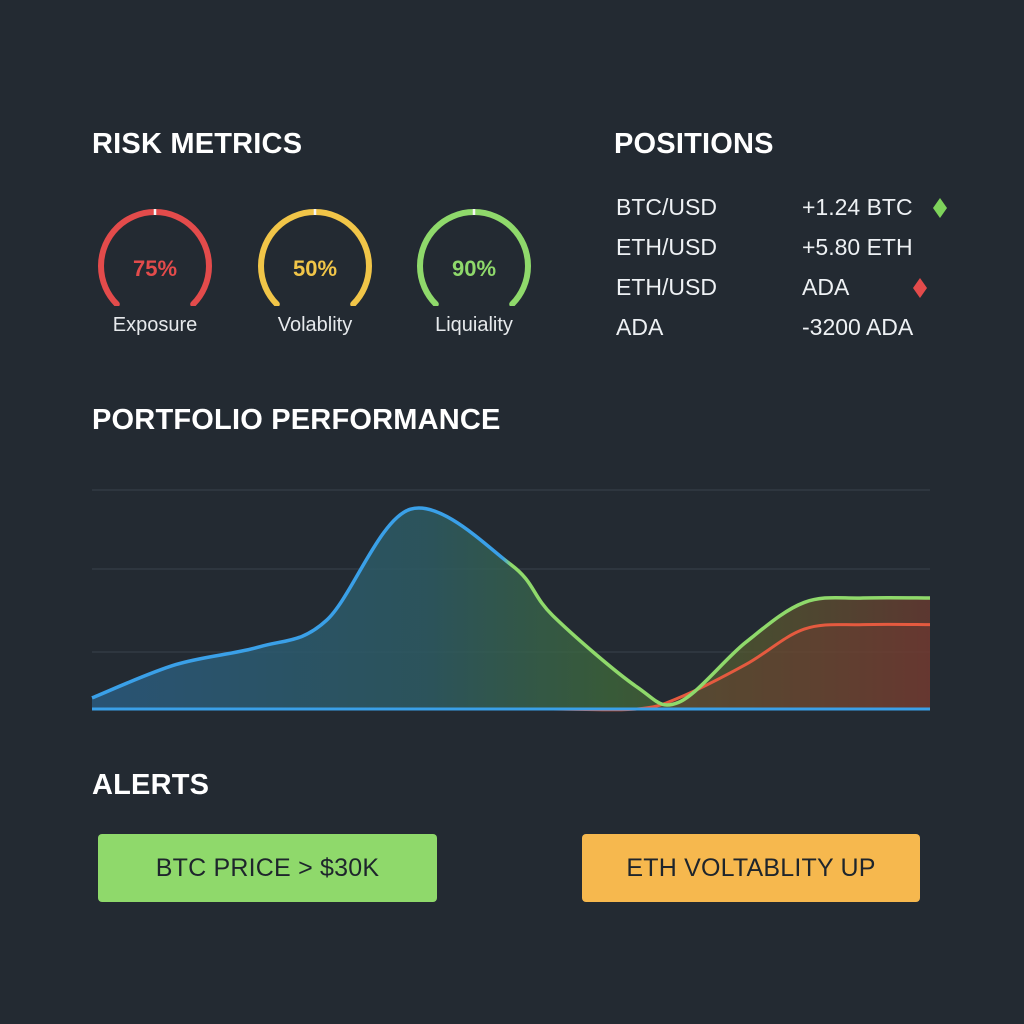  I want to click on alert-btc-price: BTC PRICE > $30K, so click(267, 868).